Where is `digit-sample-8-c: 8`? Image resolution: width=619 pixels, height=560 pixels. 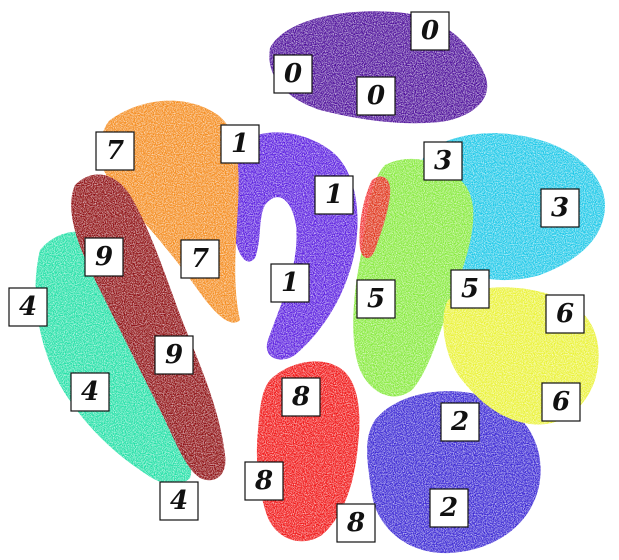 digit-sample-8-c: 8 is located at coordinates (356, 523).